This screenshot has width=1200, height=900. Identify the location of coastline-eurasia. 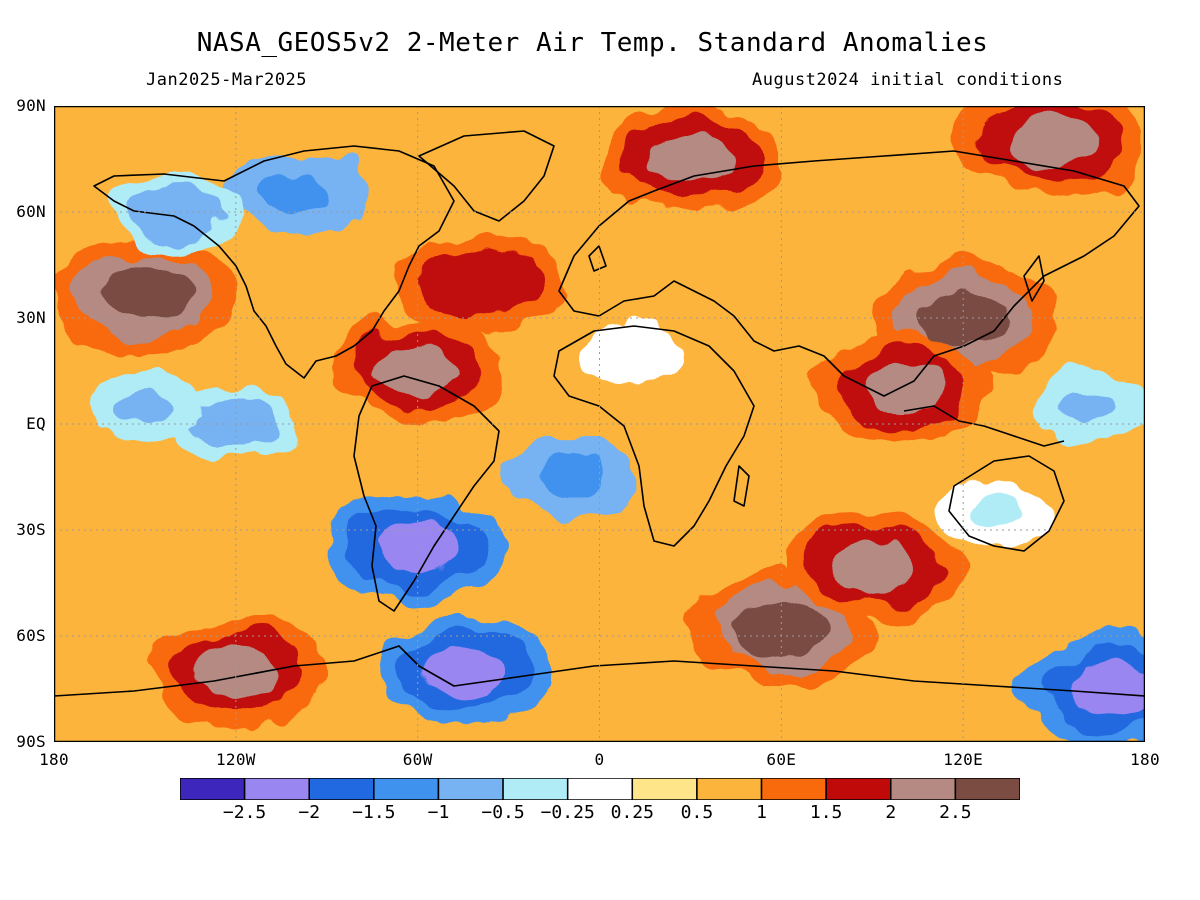
(849, 273).